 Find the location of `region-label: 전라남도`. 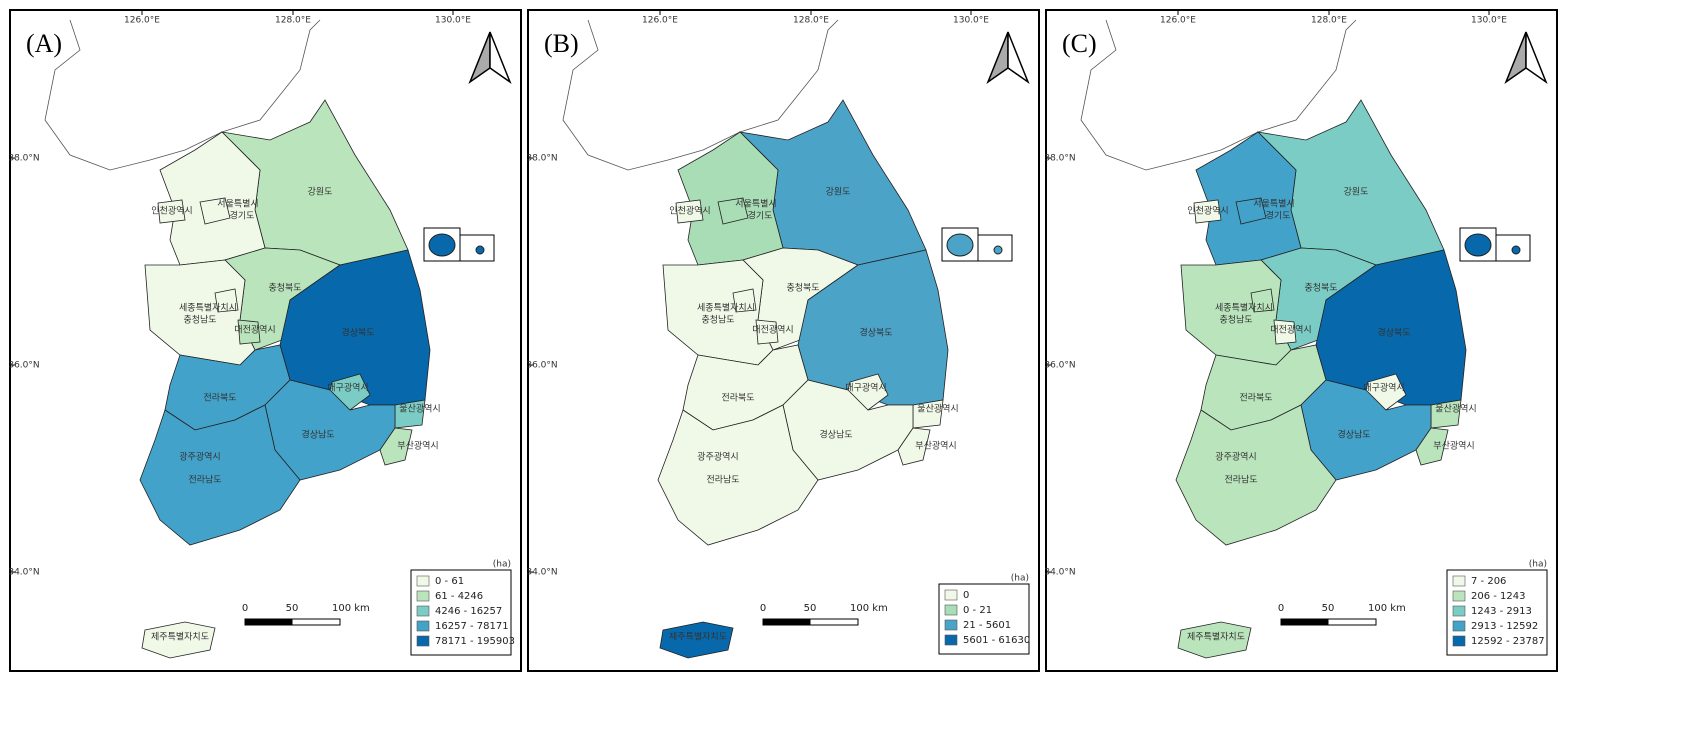

region-label: 전라남도 is located at coordinates (722, 480).